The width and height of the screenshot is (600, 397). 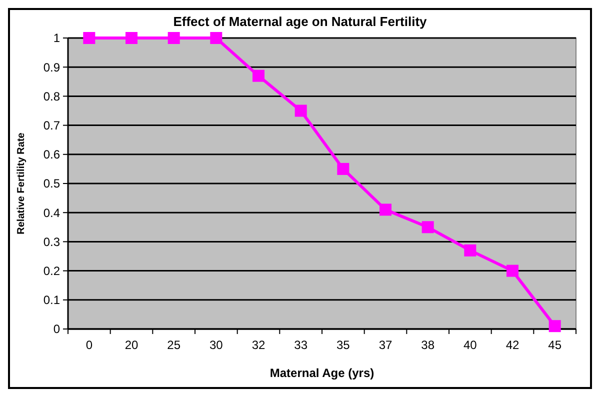 What do you see at coordinates (470, 345) in the screenshot?
I see `x-tick-label: 40` at bounding box center [470, 345].